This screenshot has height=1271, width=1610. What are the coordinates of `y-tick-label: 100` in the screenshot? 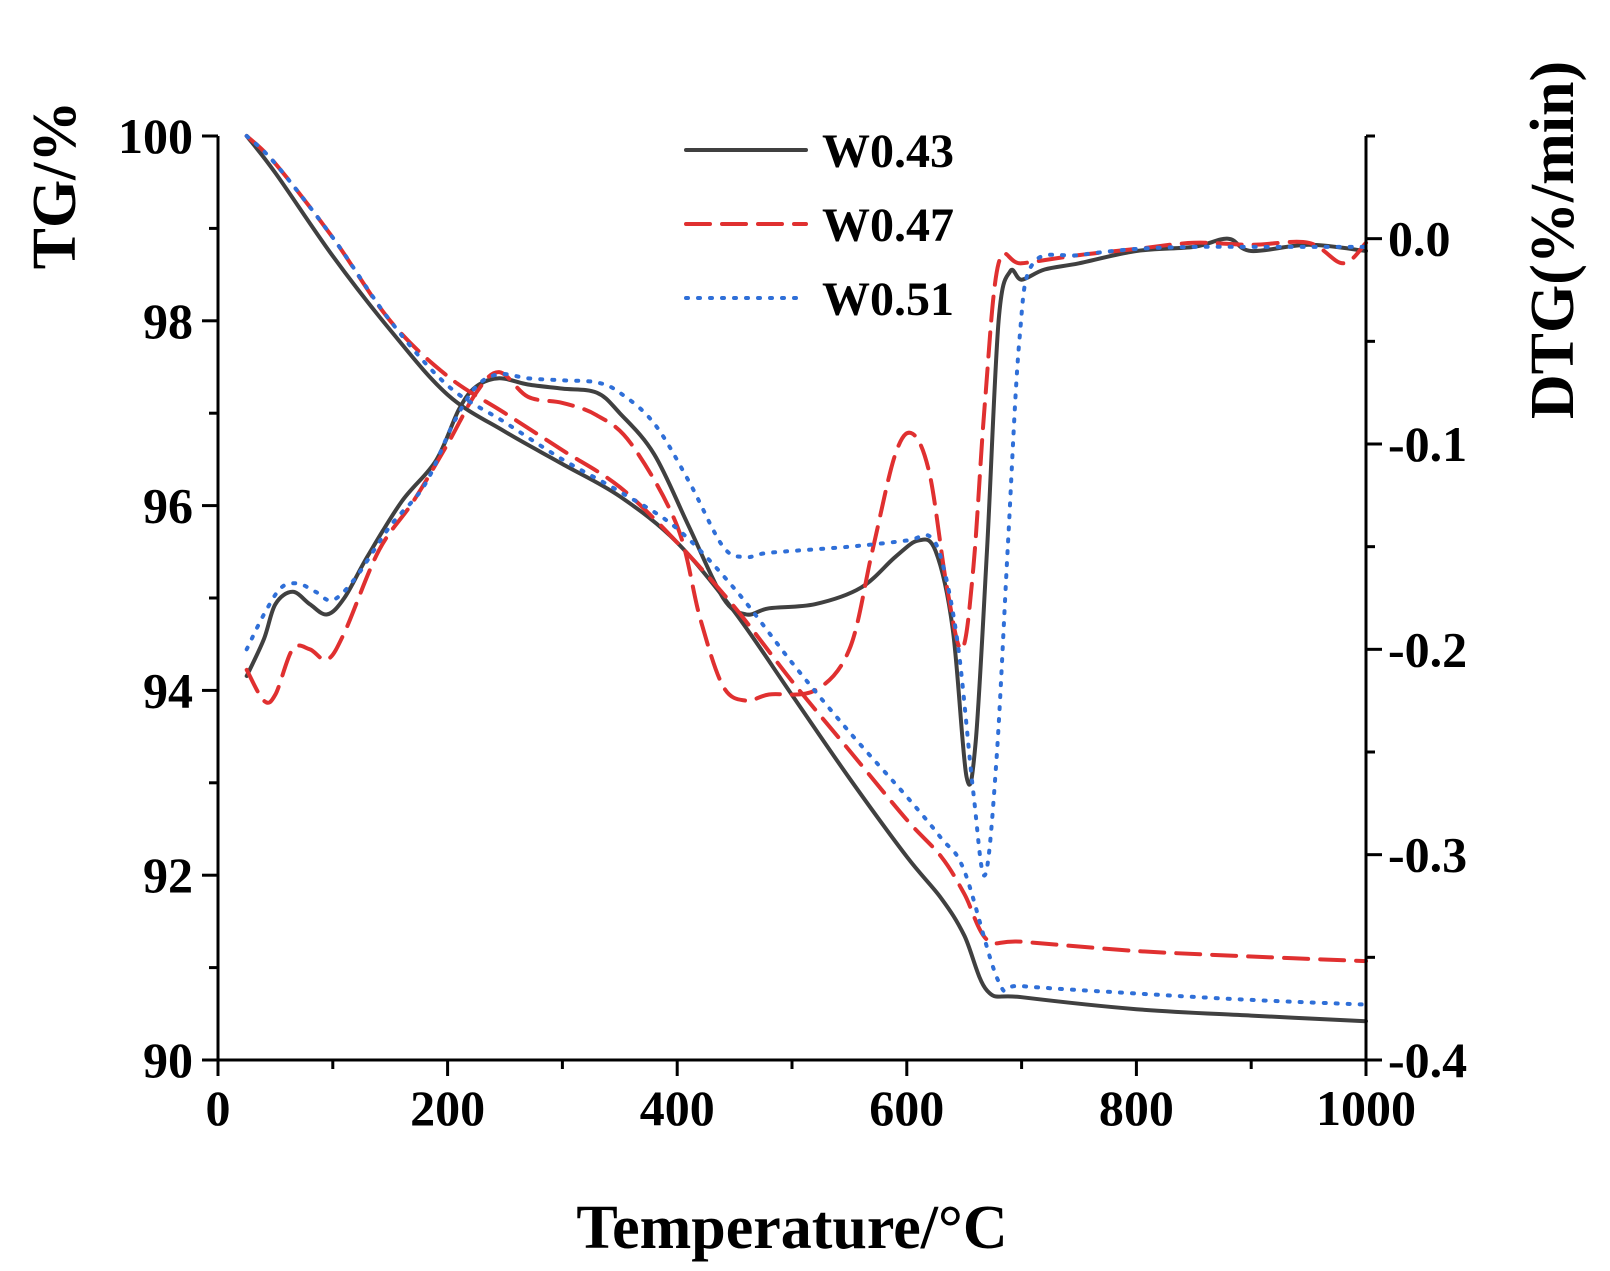 It's located at (155, 136).